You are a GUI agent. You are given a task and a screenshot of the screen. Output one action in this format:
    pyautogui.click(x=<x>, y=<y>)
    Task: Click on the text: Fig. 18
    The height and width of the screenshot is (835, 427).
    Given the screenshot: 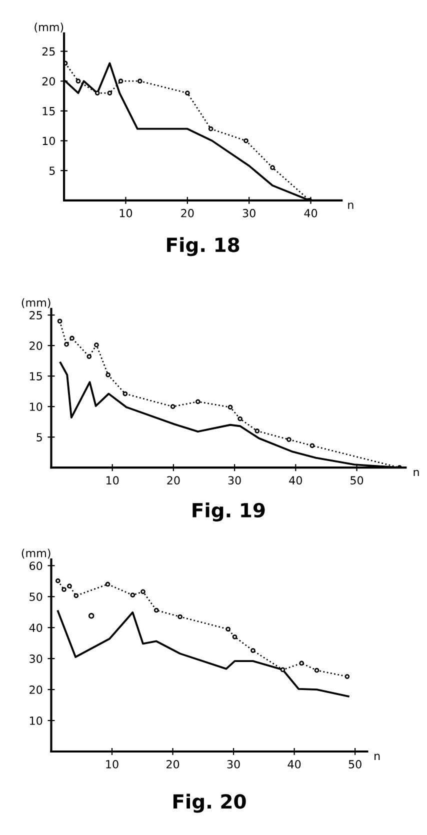 What is the action you would take?
    pyautogui.click(x=203, y=246)
    